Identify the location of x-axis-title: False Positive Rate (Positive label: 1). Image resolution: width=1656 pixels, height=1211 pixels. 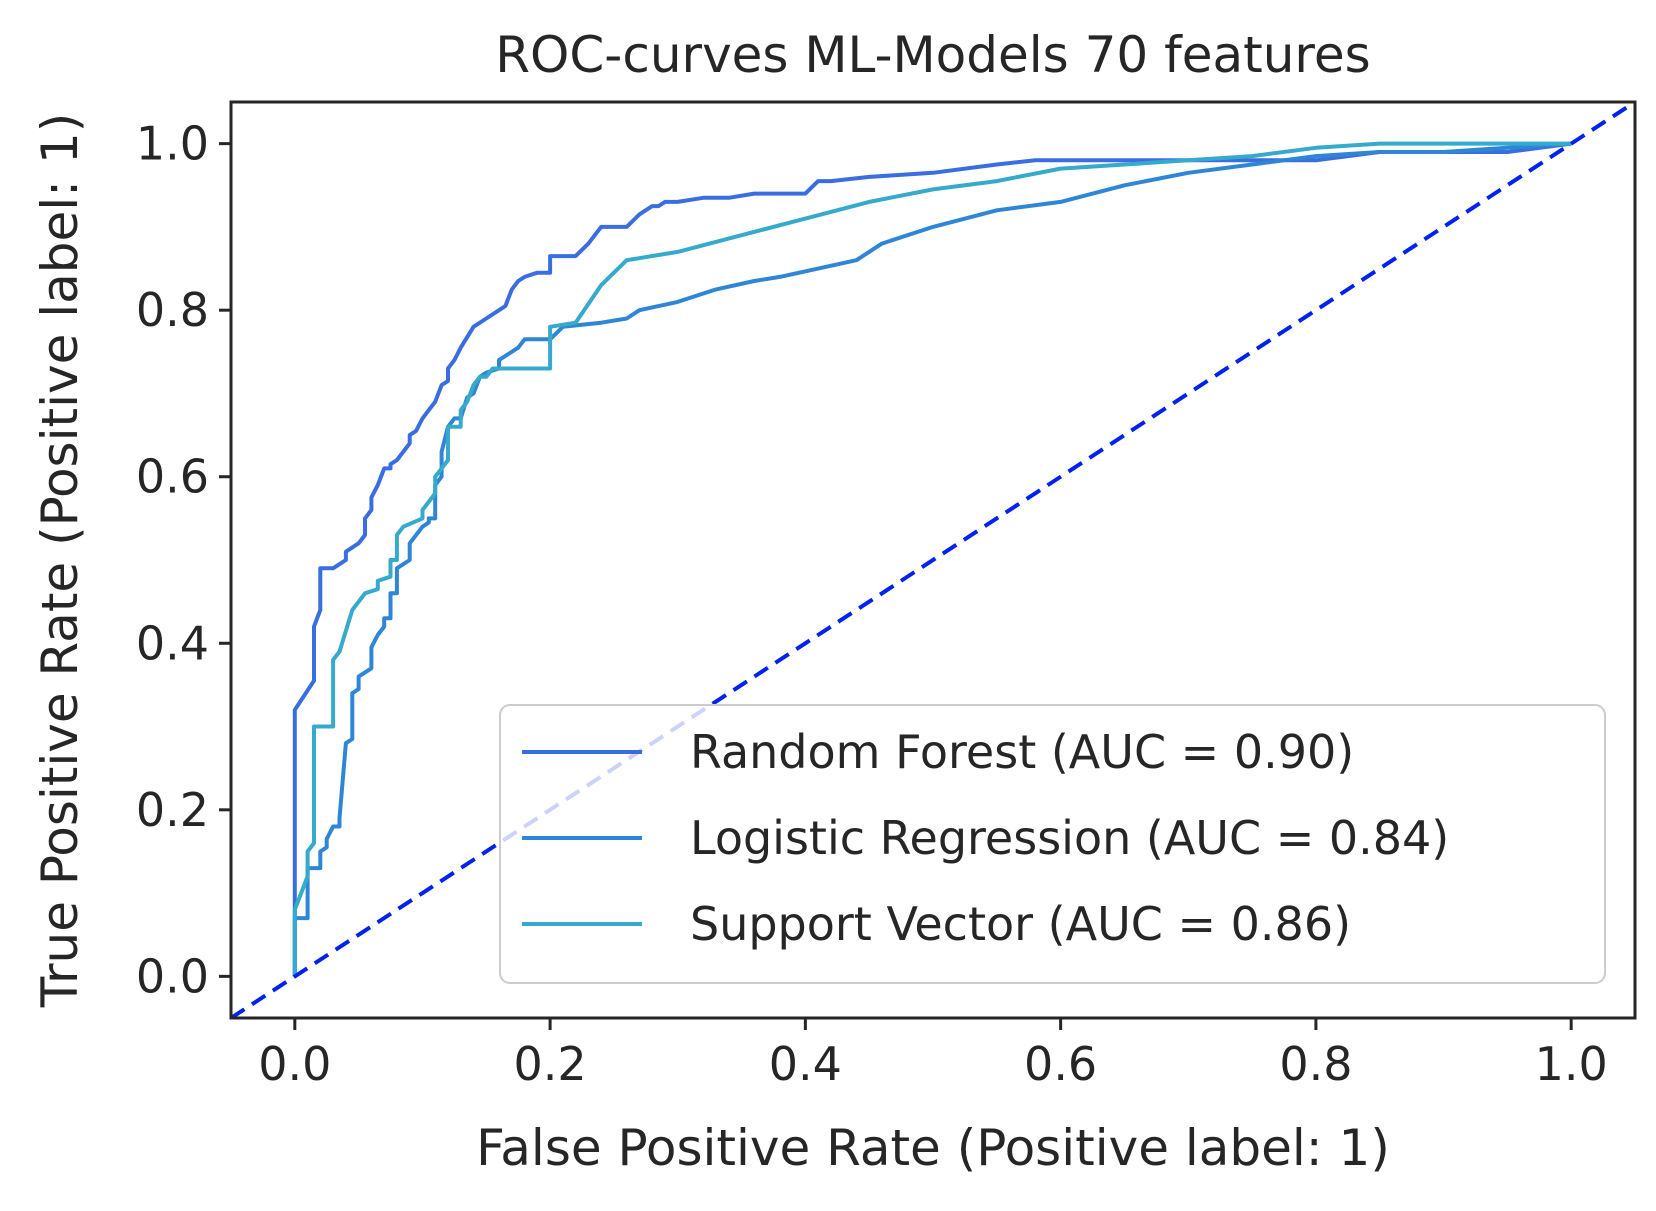
(933, 1148).